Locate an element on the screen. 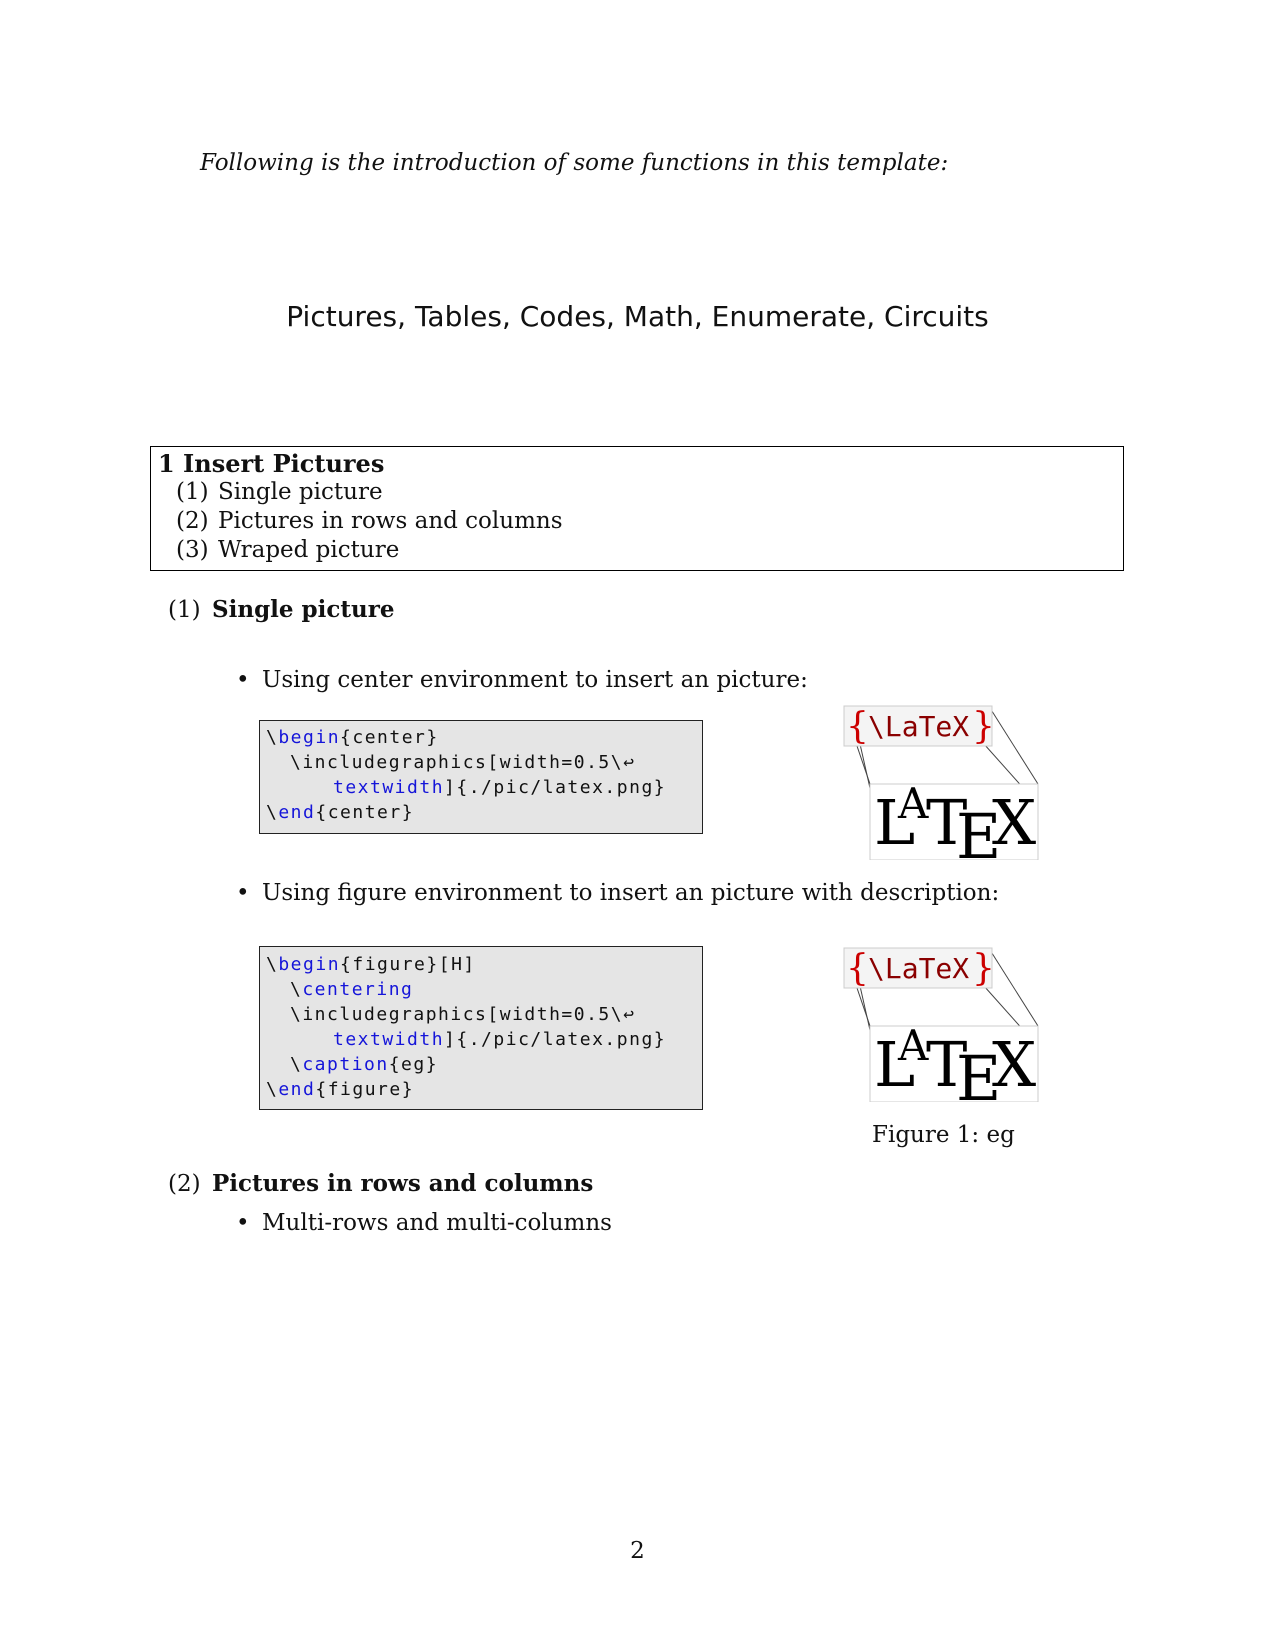 The image size is (1275, 1651). code-text: {eg} is located at coordinates (413, 1064).